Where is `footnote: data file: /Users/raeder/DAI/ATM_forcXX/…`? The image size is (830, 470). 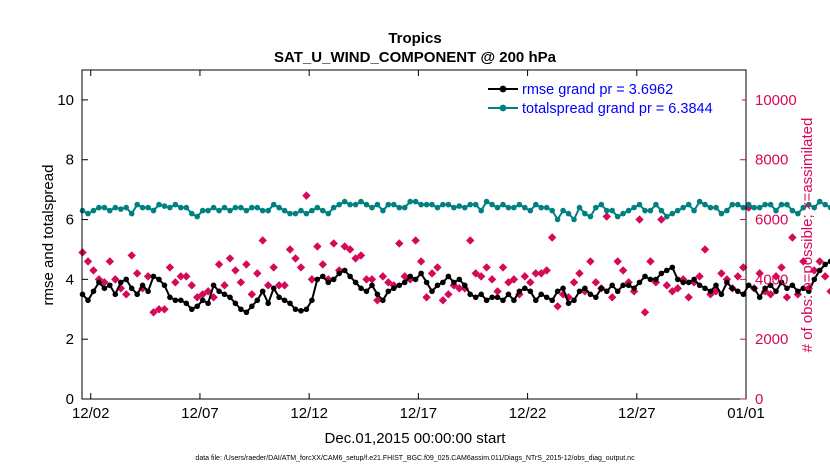 footnote: data file: /Users/raeder/DAI/ATM_forcXX/… is located at coordinates (415, 458).